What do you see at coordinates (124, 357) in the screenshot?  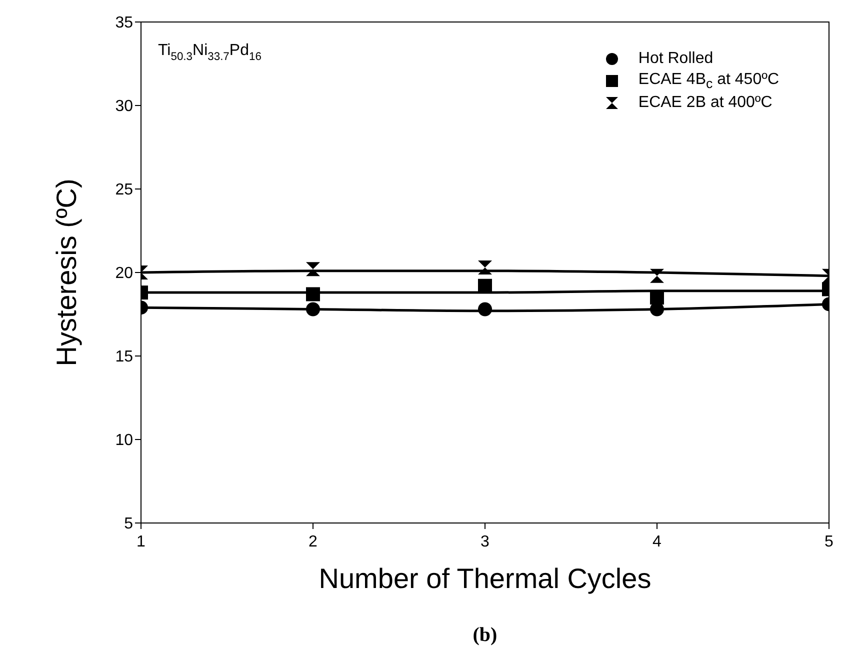 I see `y-tick-label: 15` at bounding box center [124, 357].